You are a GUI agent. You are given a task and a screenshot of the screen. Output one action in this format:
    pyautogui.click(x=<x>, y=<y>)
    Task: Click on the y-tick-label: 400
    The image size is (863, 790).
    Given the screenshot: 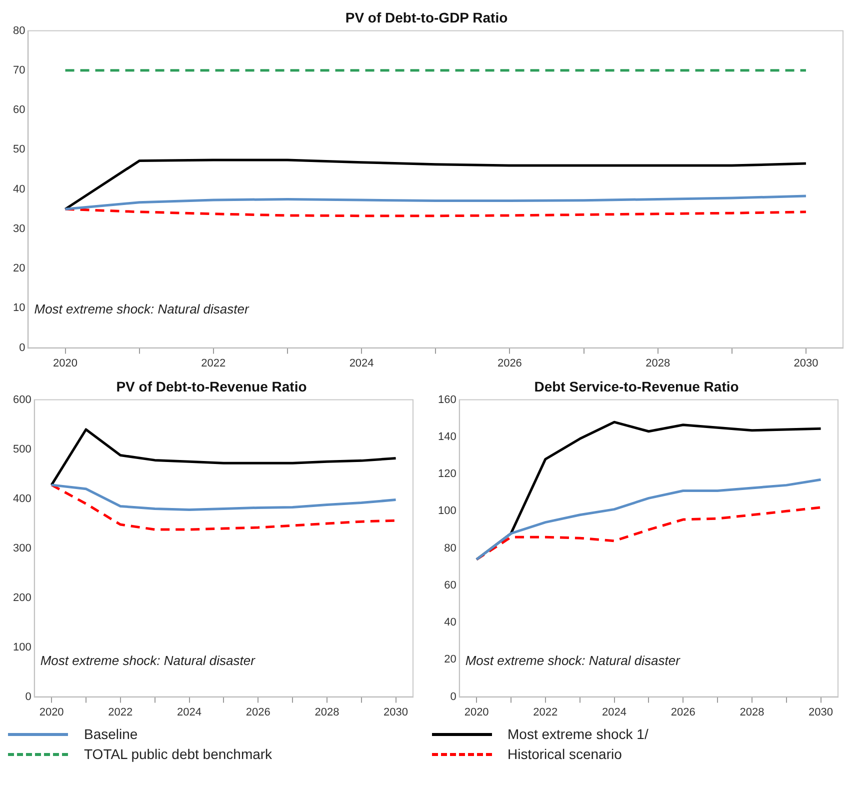 What is the action you would take?
    pyautogui.click(x=22, y=498)
    